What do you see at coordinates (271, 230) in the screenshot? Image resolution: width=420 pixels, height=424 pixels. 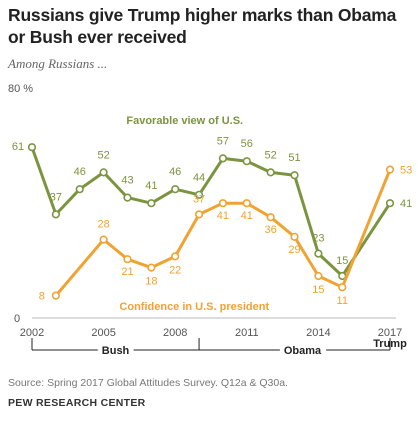 I see `data-label: 36` at bounding box center [271, 230].